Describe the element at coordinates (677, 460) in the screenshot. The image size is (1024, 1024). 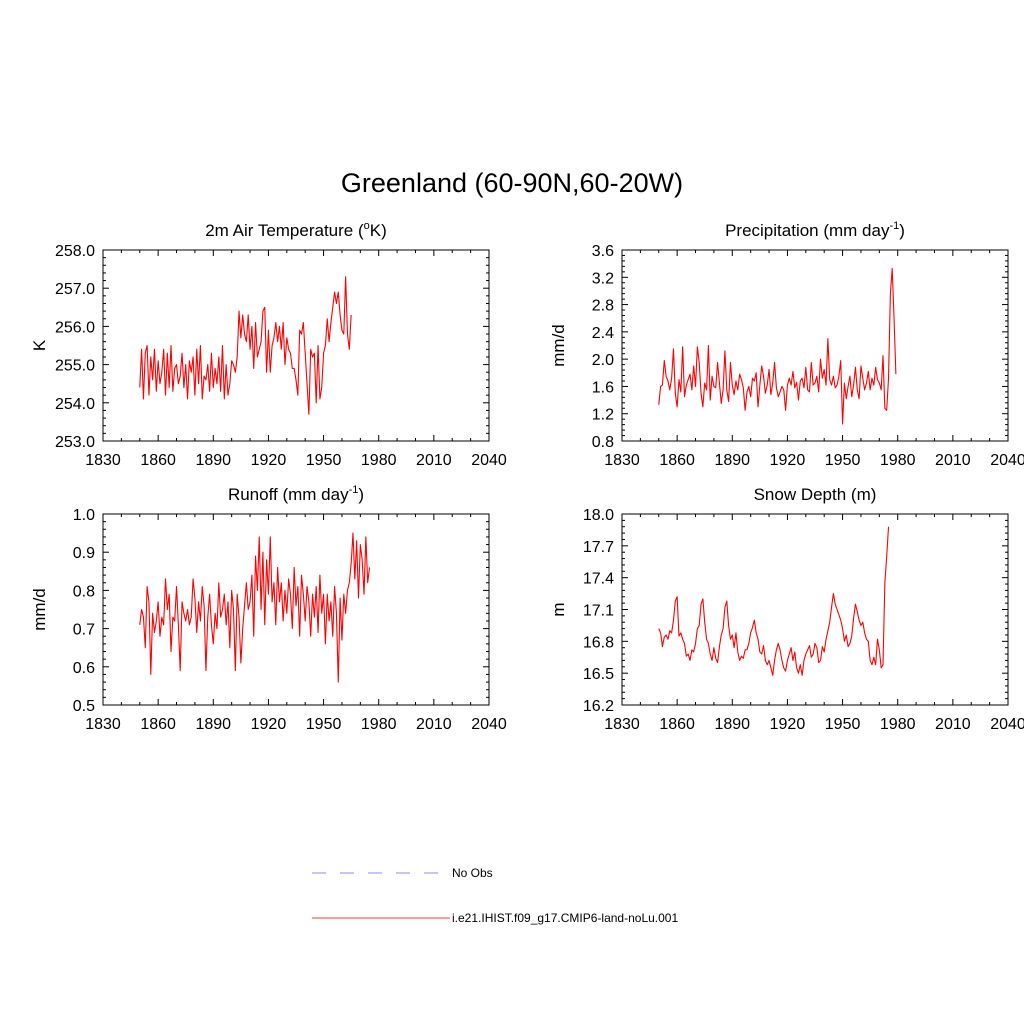
I see `precip-xtick-label: 1860` at that location.